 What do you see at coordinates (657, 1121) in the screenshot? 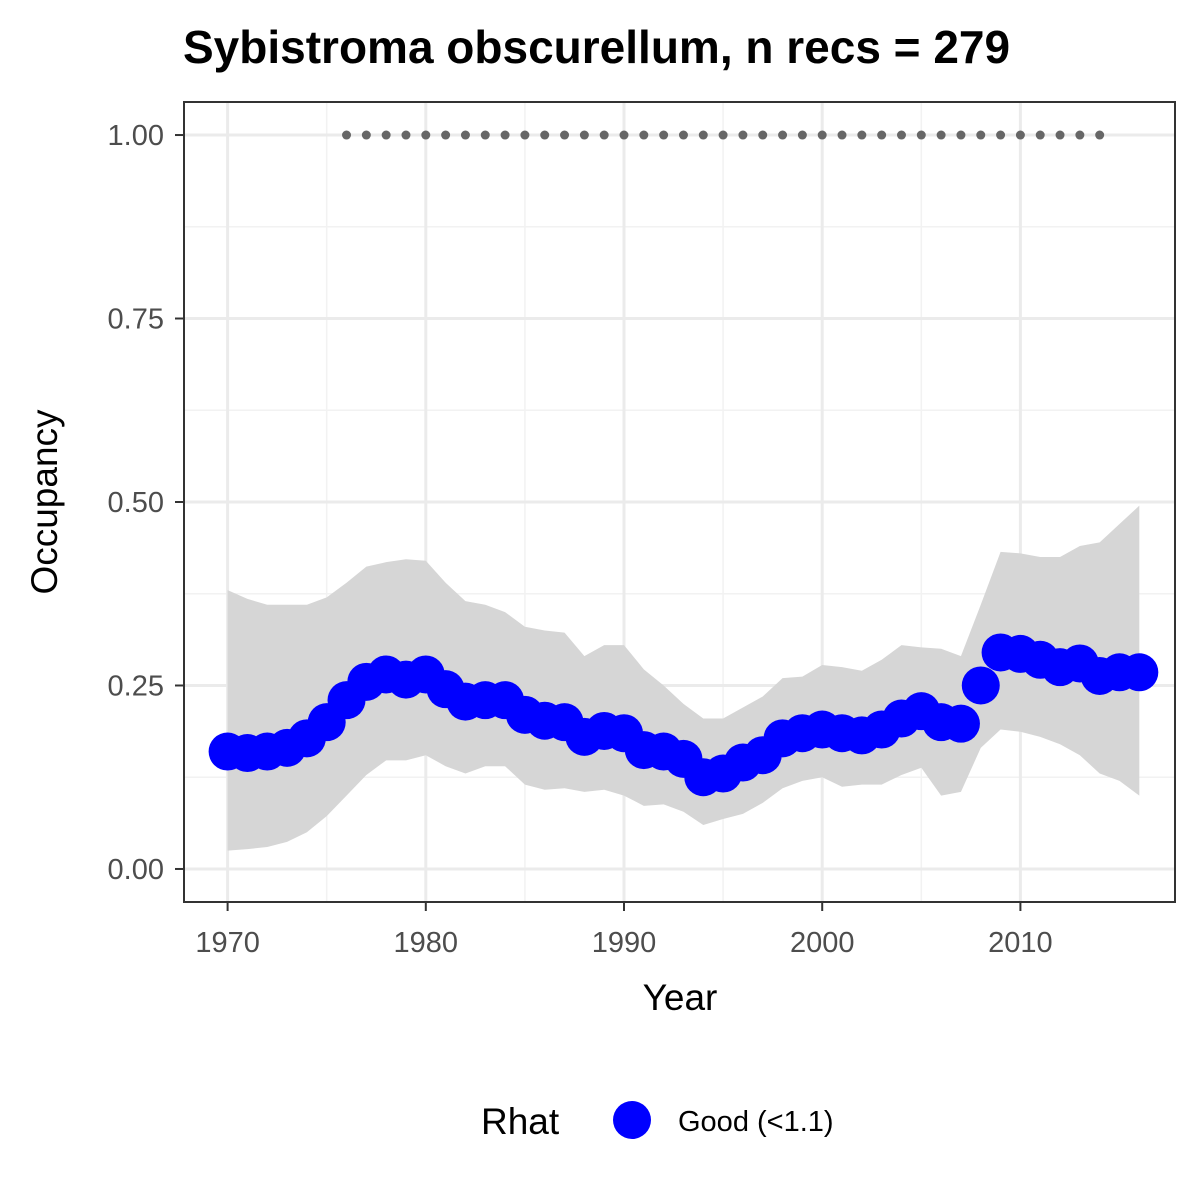
I see `legend: Rhat Good (<1.1)` at bounding box center [657, 1121].